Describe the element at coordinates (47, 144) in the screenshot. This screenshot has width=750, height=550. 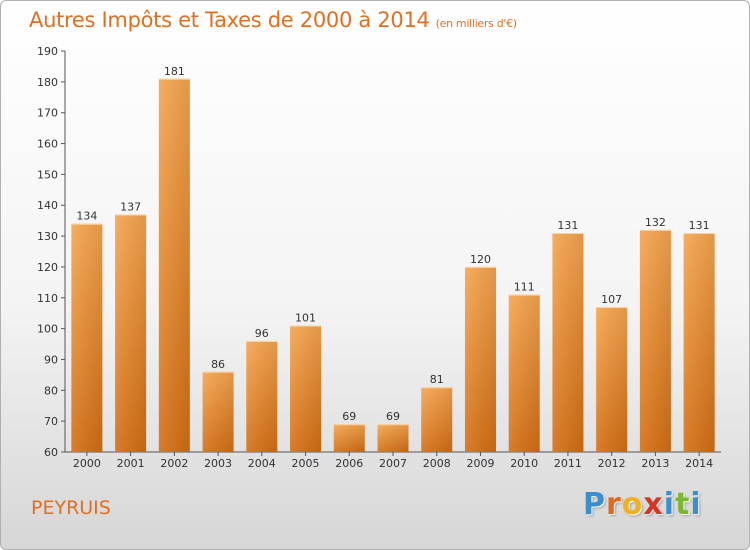
I see `y-tick-label: 160` at that location.